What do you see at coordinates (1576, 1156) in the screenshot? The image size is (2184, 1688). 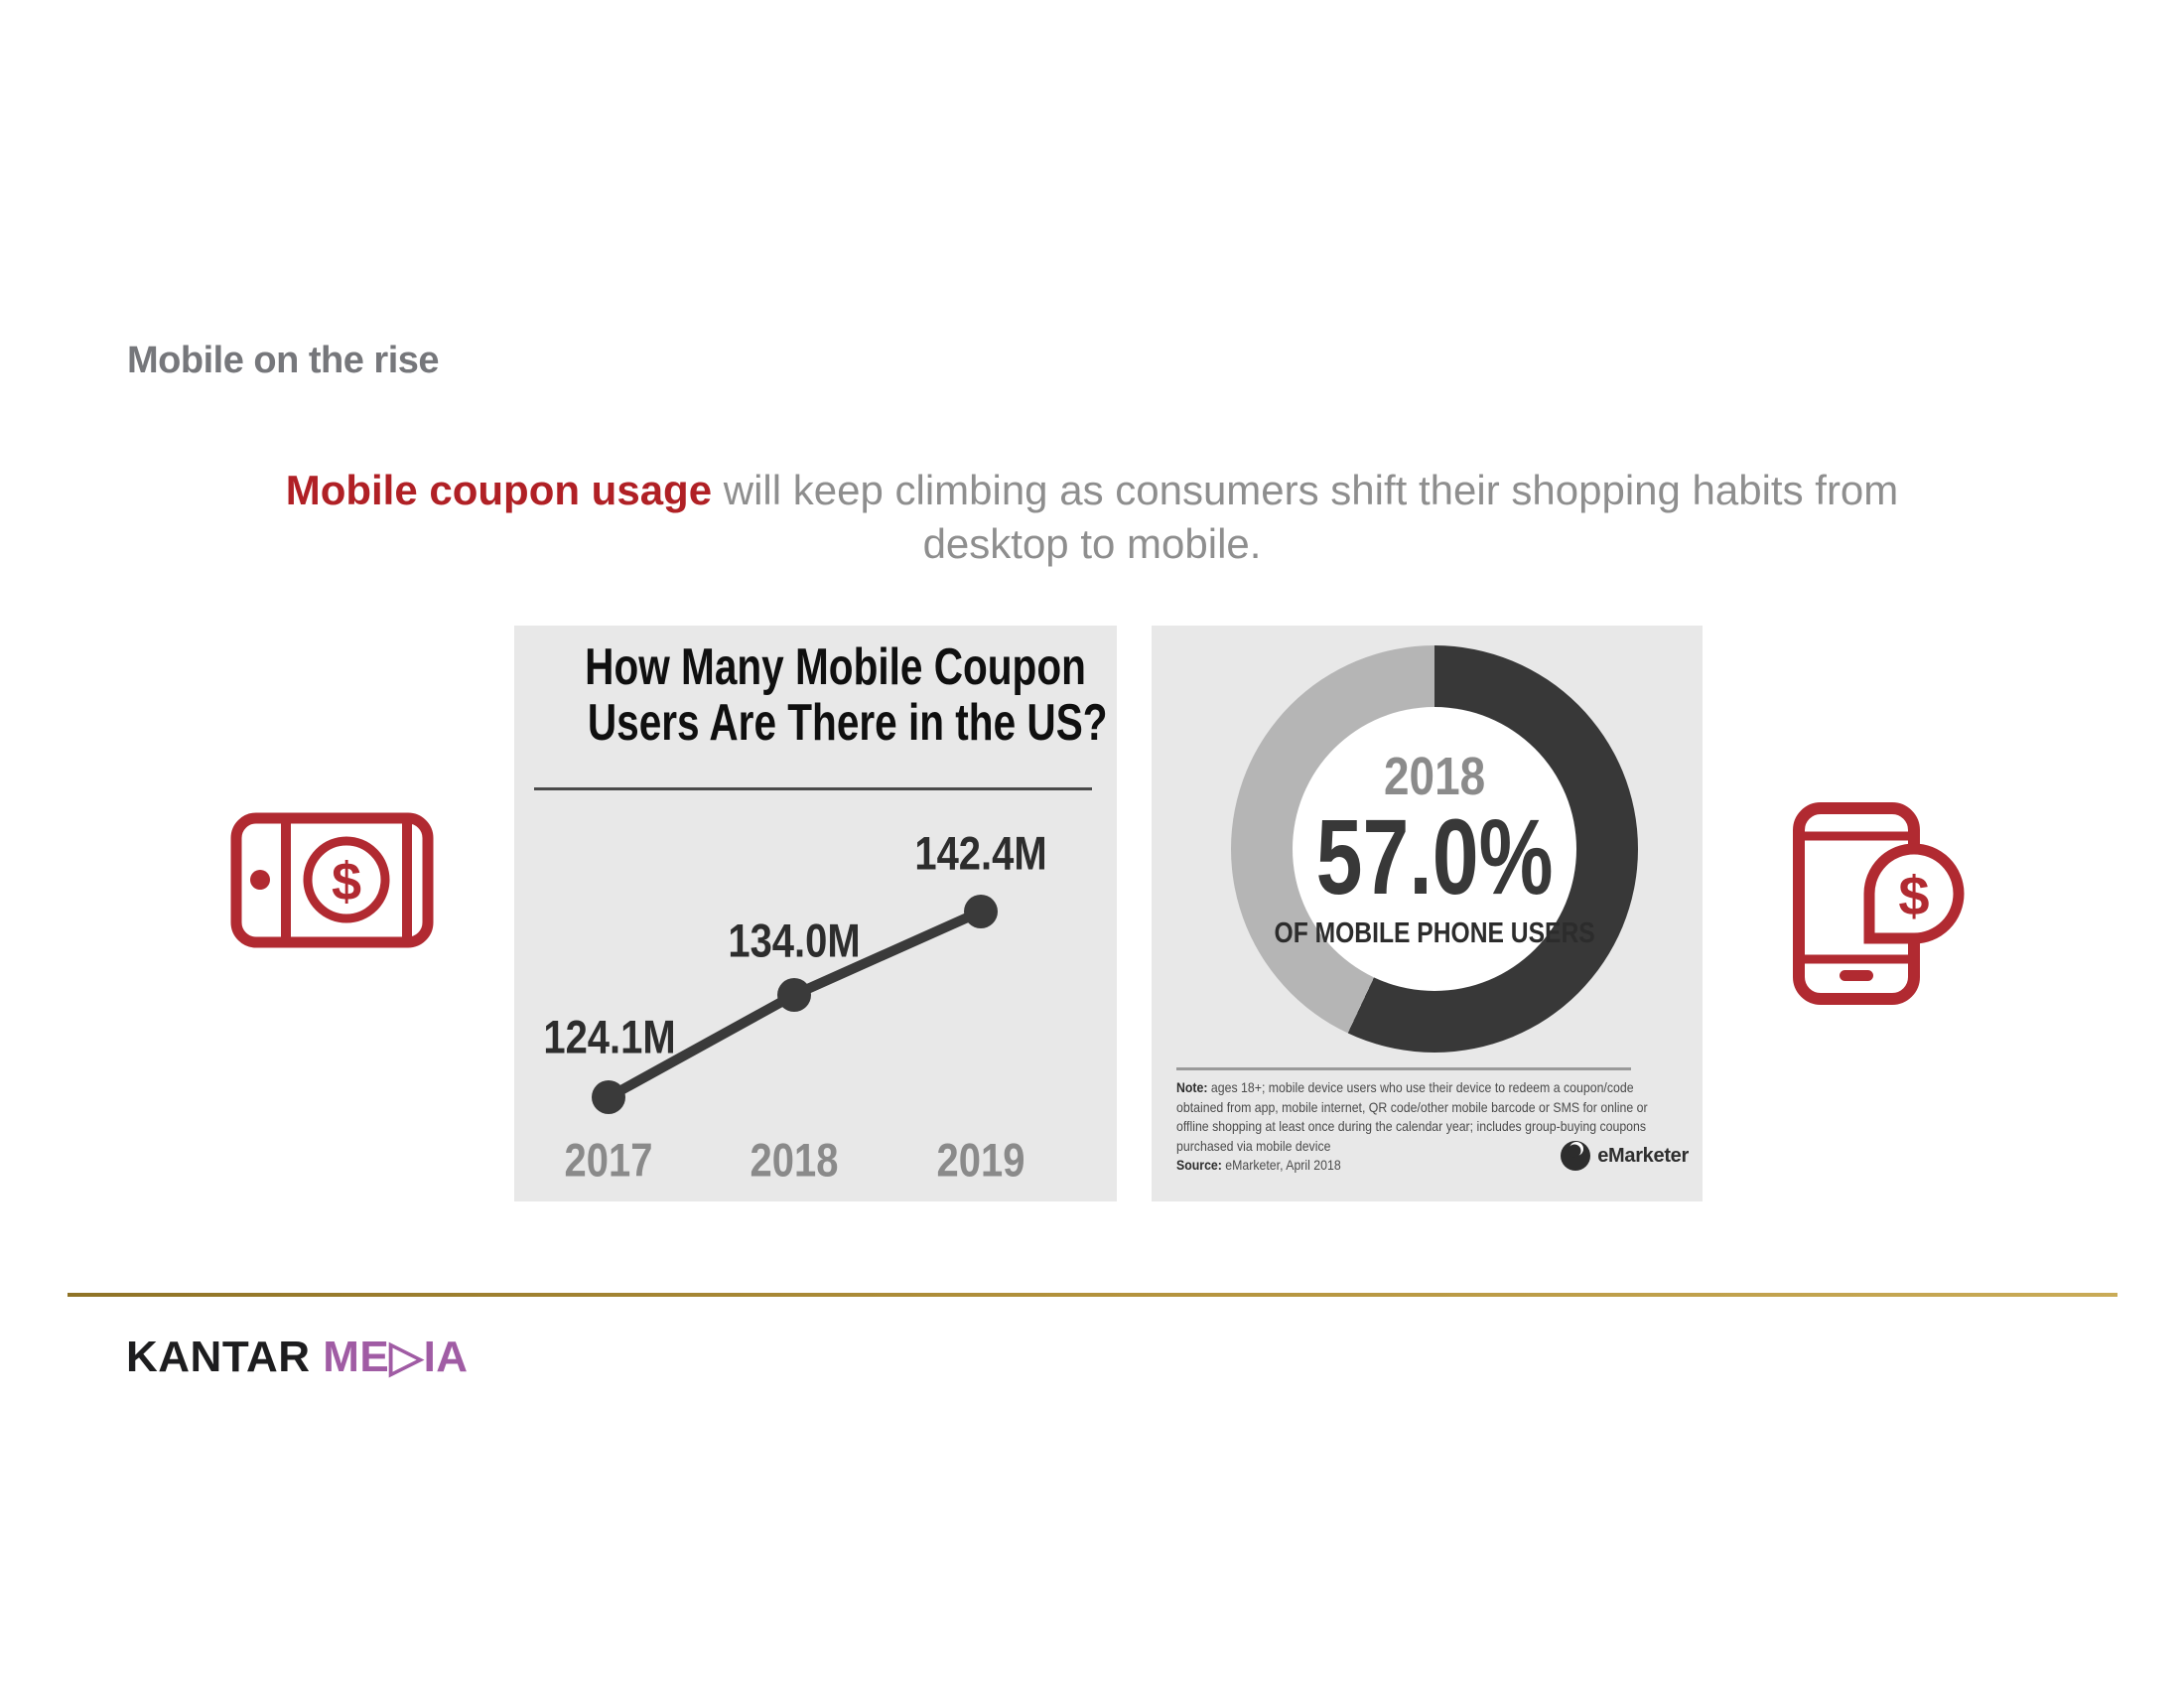 I see `emarketer-globe-icon` at bounding box center [1576, 1156].